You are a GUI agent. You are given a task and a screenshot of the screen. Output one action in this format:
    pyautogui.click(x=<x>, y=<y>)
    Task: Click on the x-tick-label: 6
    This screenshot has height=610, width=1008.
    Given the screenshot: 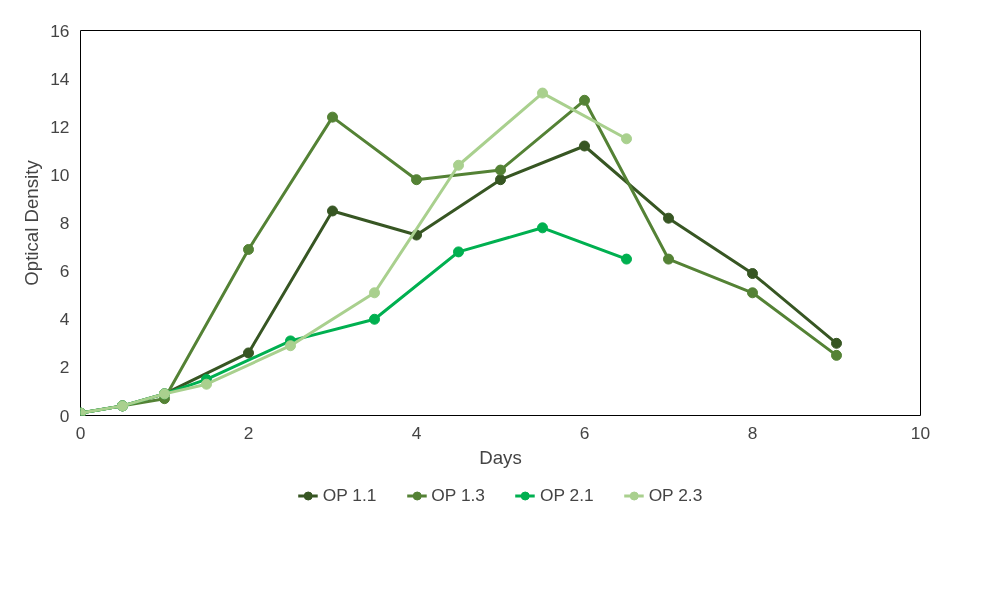 What is the action you would take?
    pyautogui.click(x=584, y=432)
    